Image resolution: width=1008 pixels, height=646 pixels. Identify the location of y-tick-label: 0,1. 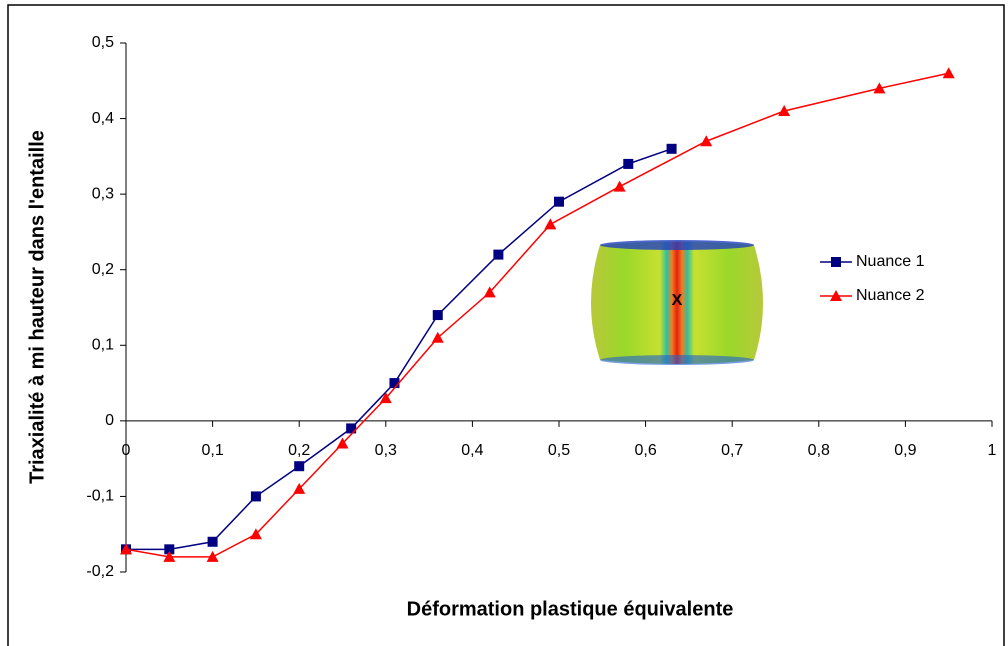
(103, 345).